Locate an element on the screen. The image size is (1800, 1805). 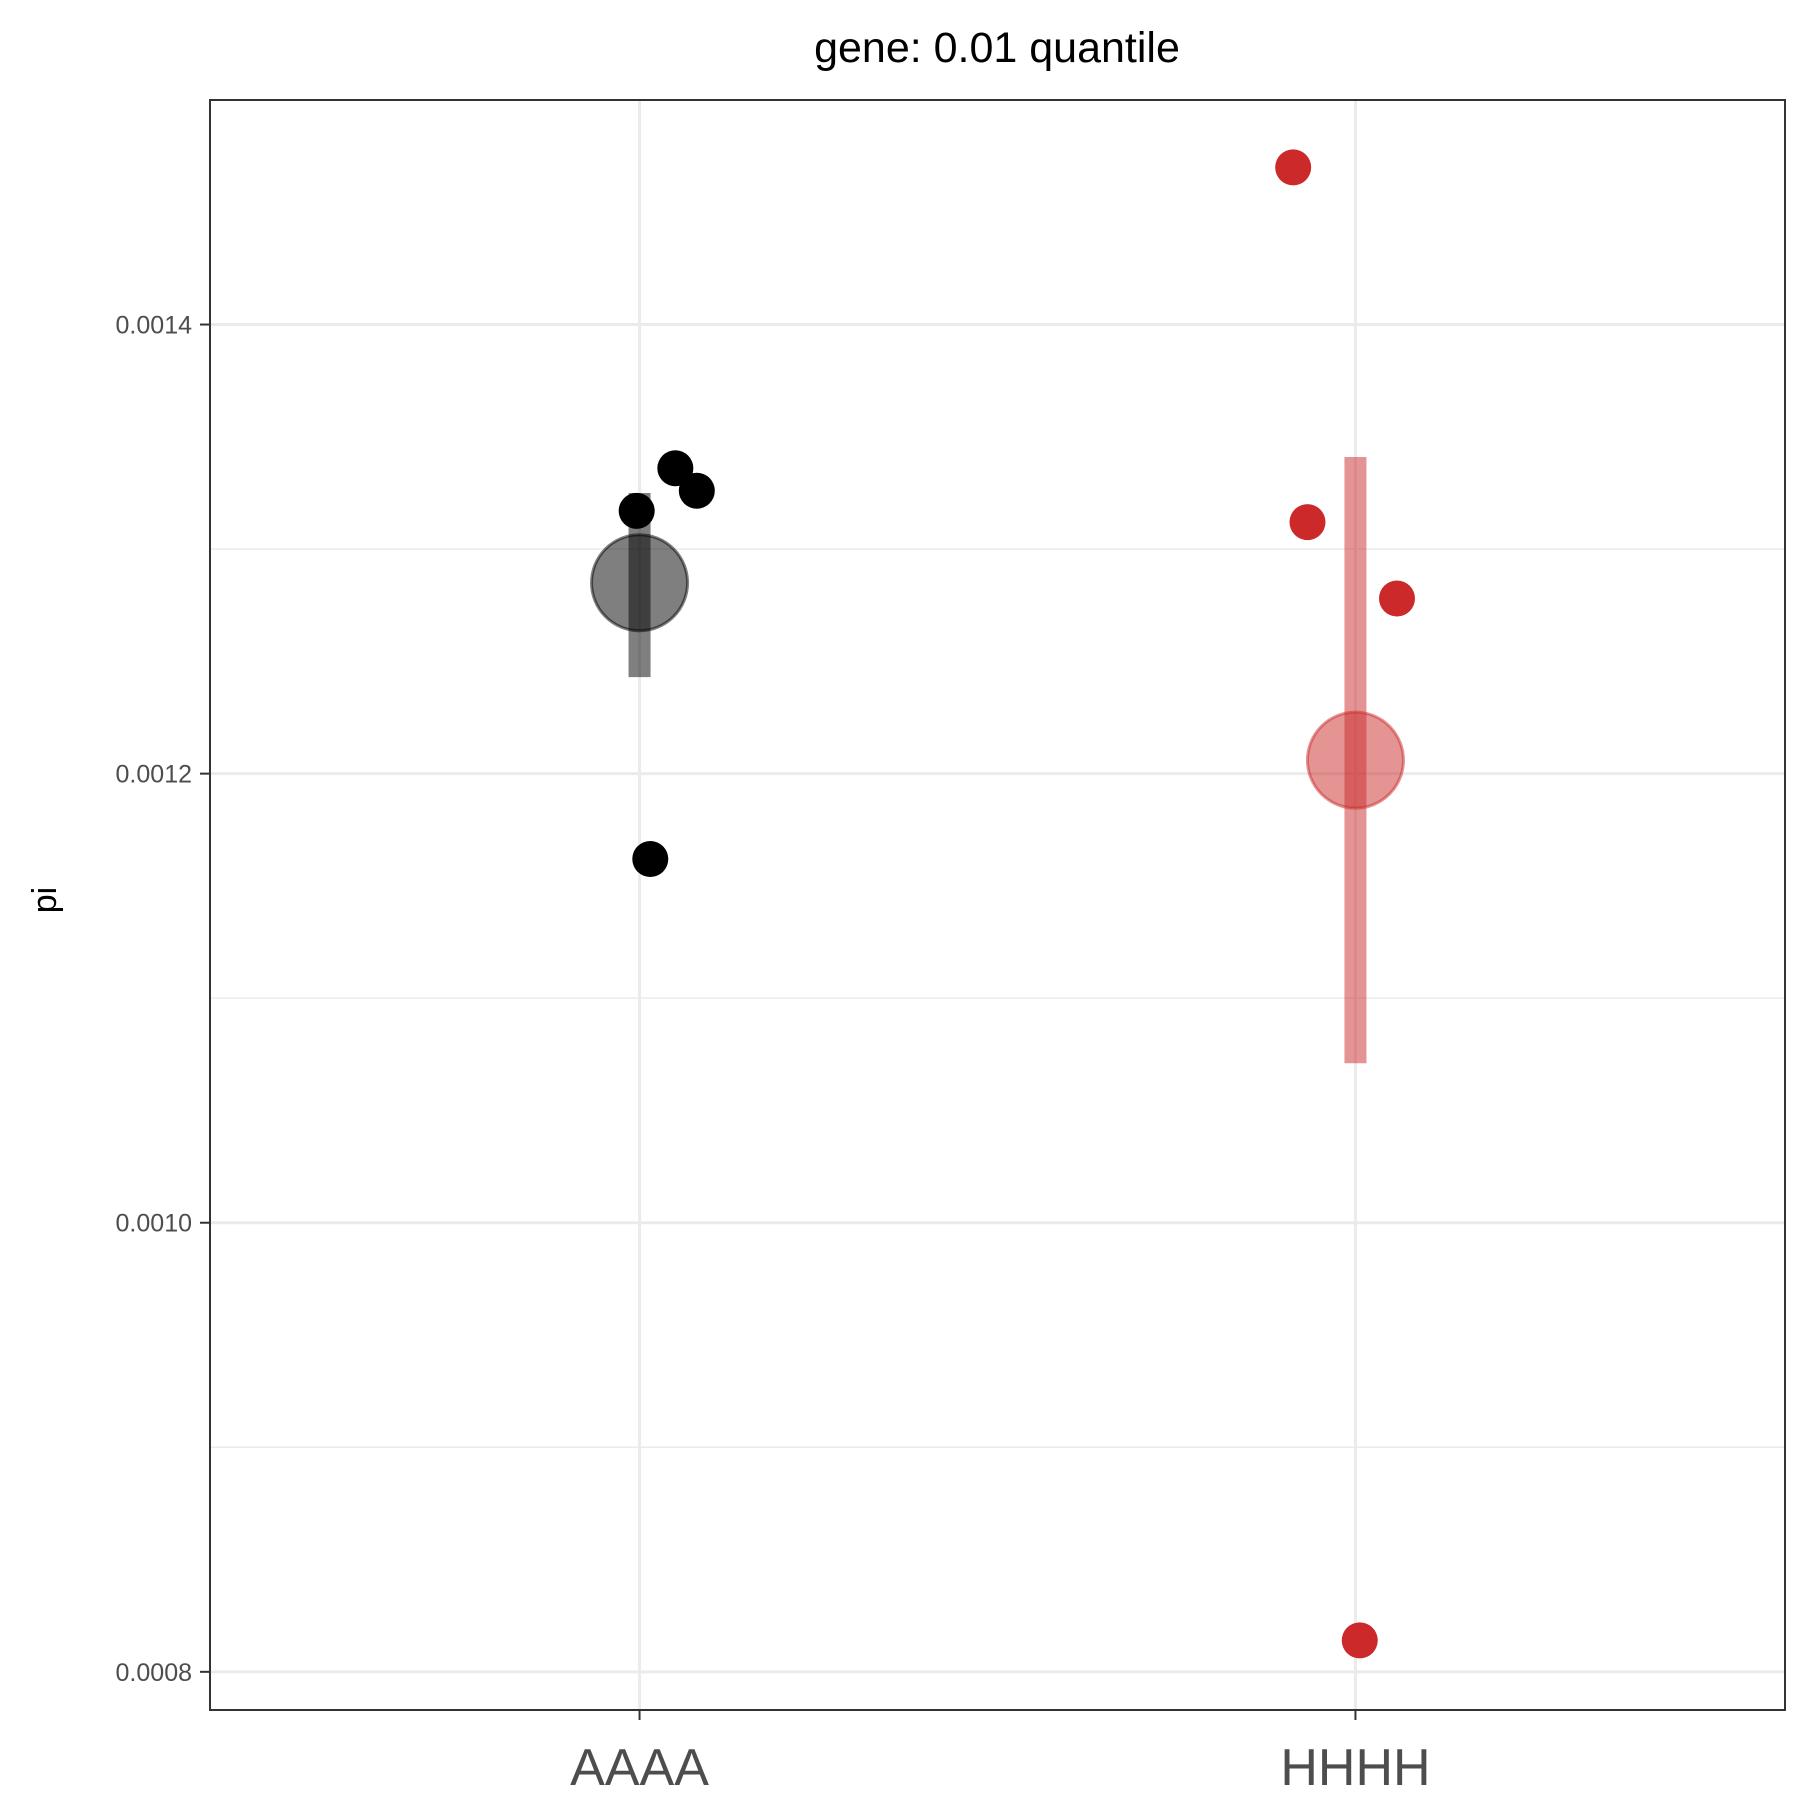
y-tick-label: 0.0010 is located at coordinates (154, 1224).